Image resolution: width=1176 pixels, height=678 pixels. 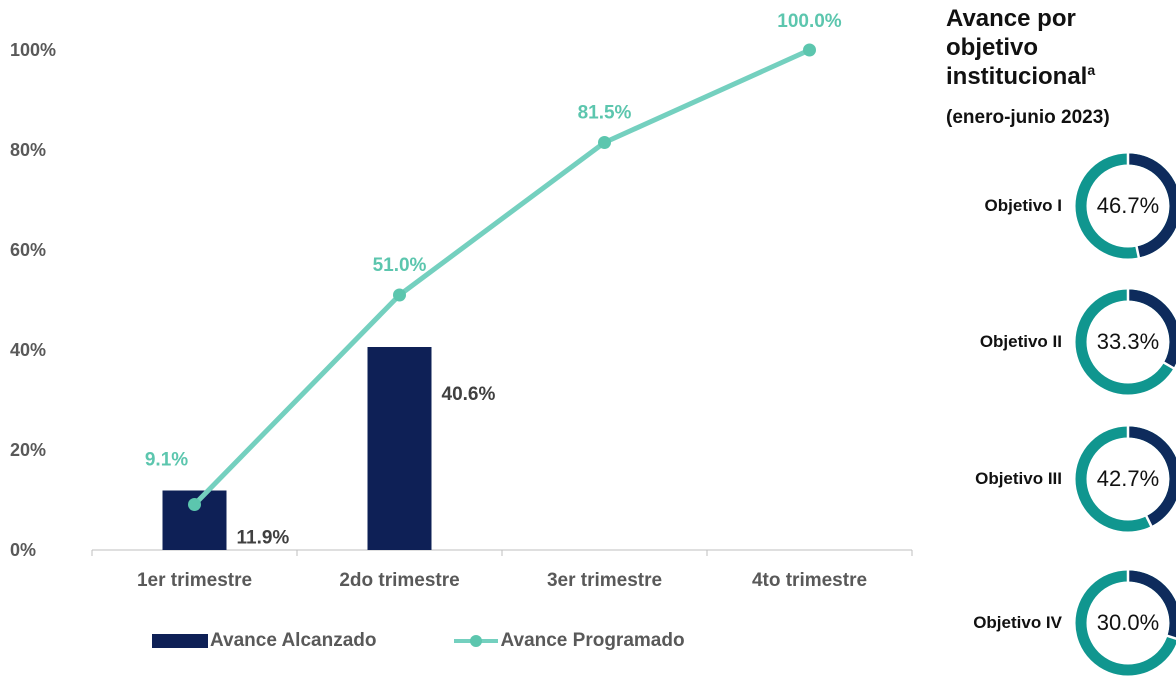 I want to click on legend-label-achieved: Avance Alcanzado, so click(x=293, y=640).